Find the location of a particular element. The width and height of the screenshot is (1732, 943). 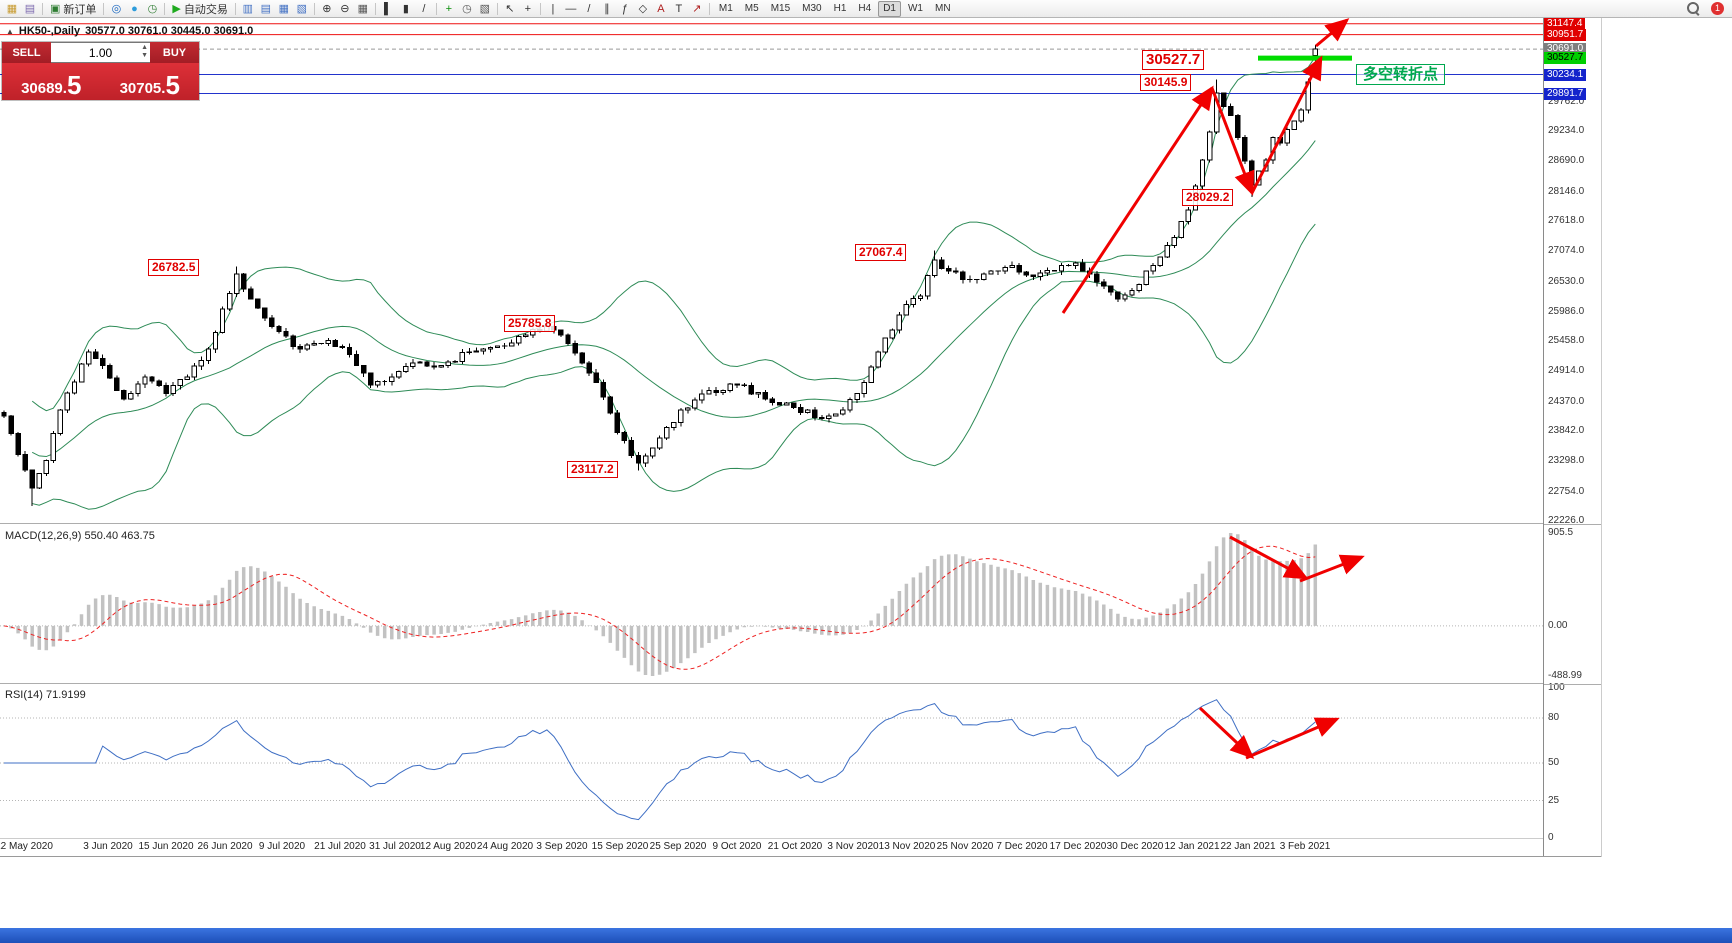

autotrading-button: ▶ 自动交易 is located at coordinates (199, 9).